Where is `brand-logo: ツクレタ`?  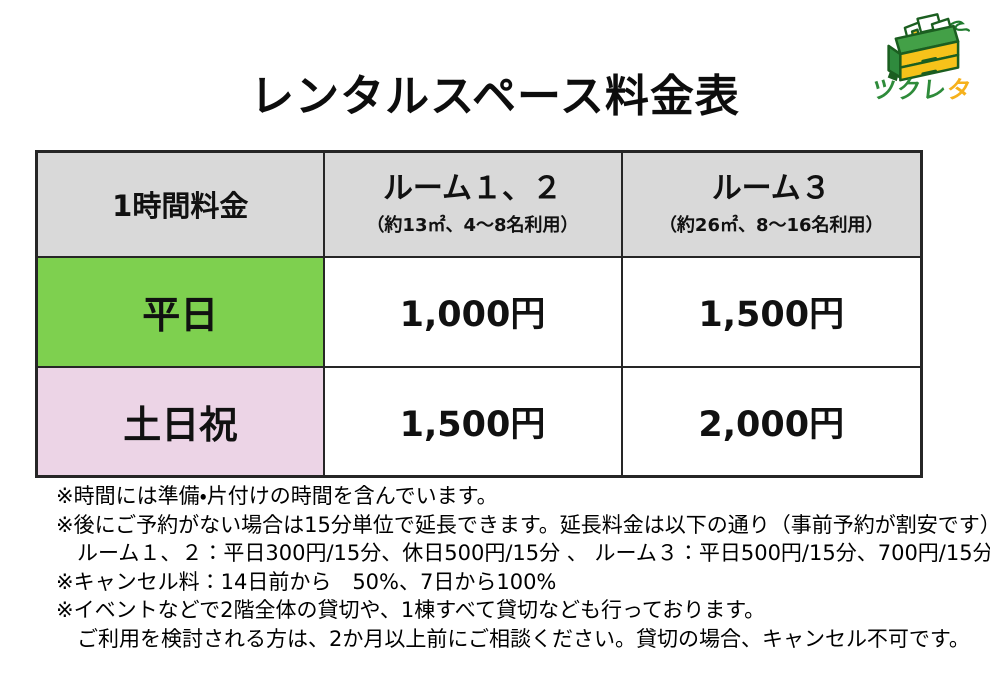
brand-logo: ツクレタ is located at coordinates (922, 56).